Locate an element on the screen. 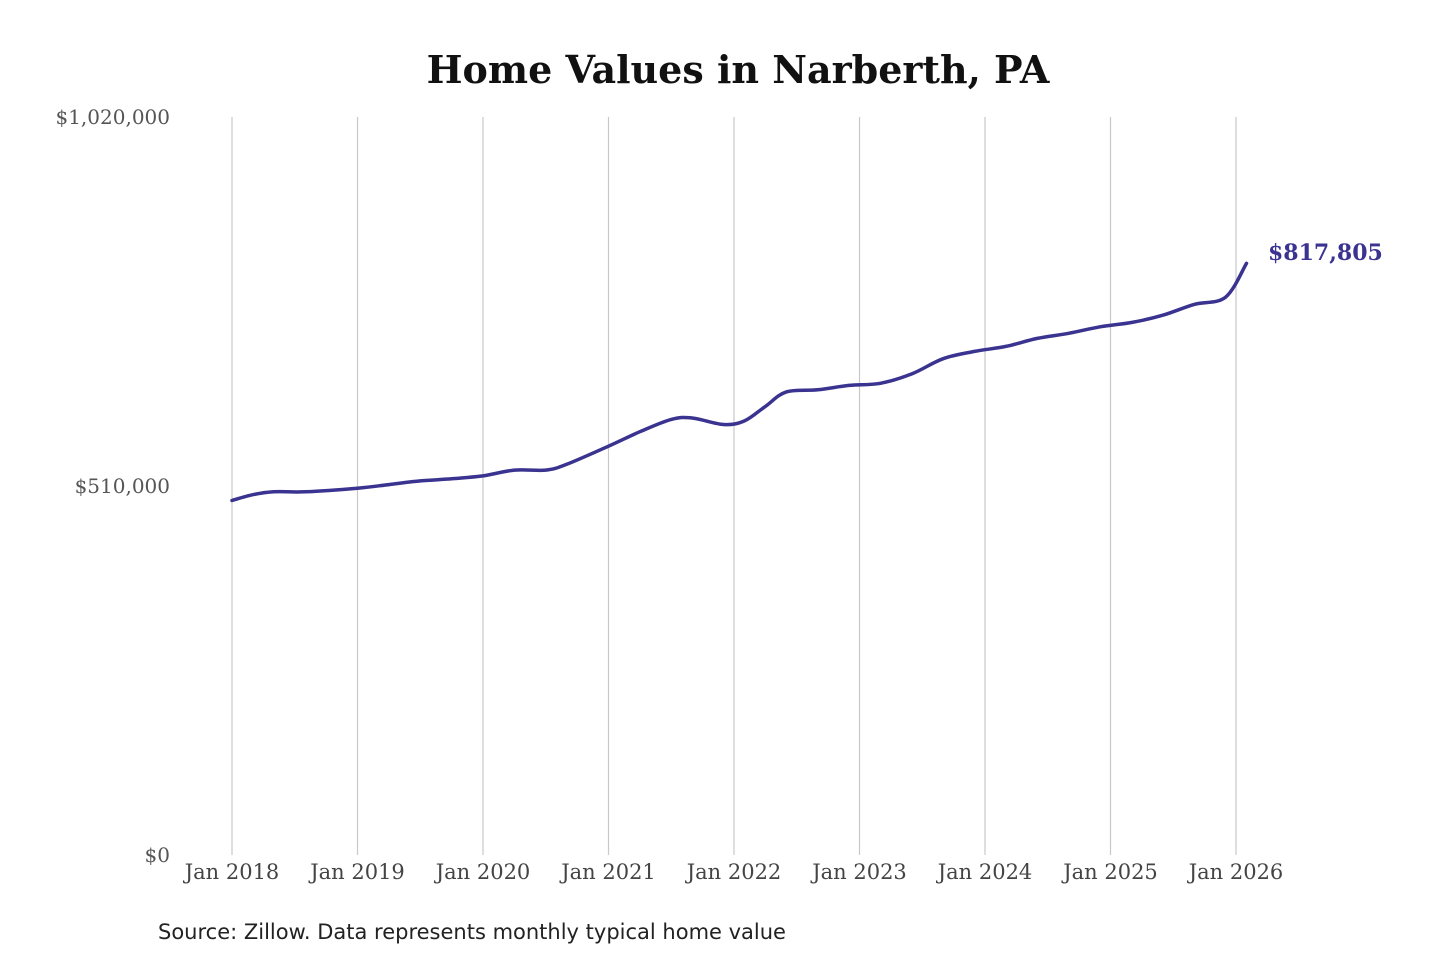 The width and height of the screenshot is (1440, 960). x-tick-label: Jan 2022 is located at coordinates (733, 872).